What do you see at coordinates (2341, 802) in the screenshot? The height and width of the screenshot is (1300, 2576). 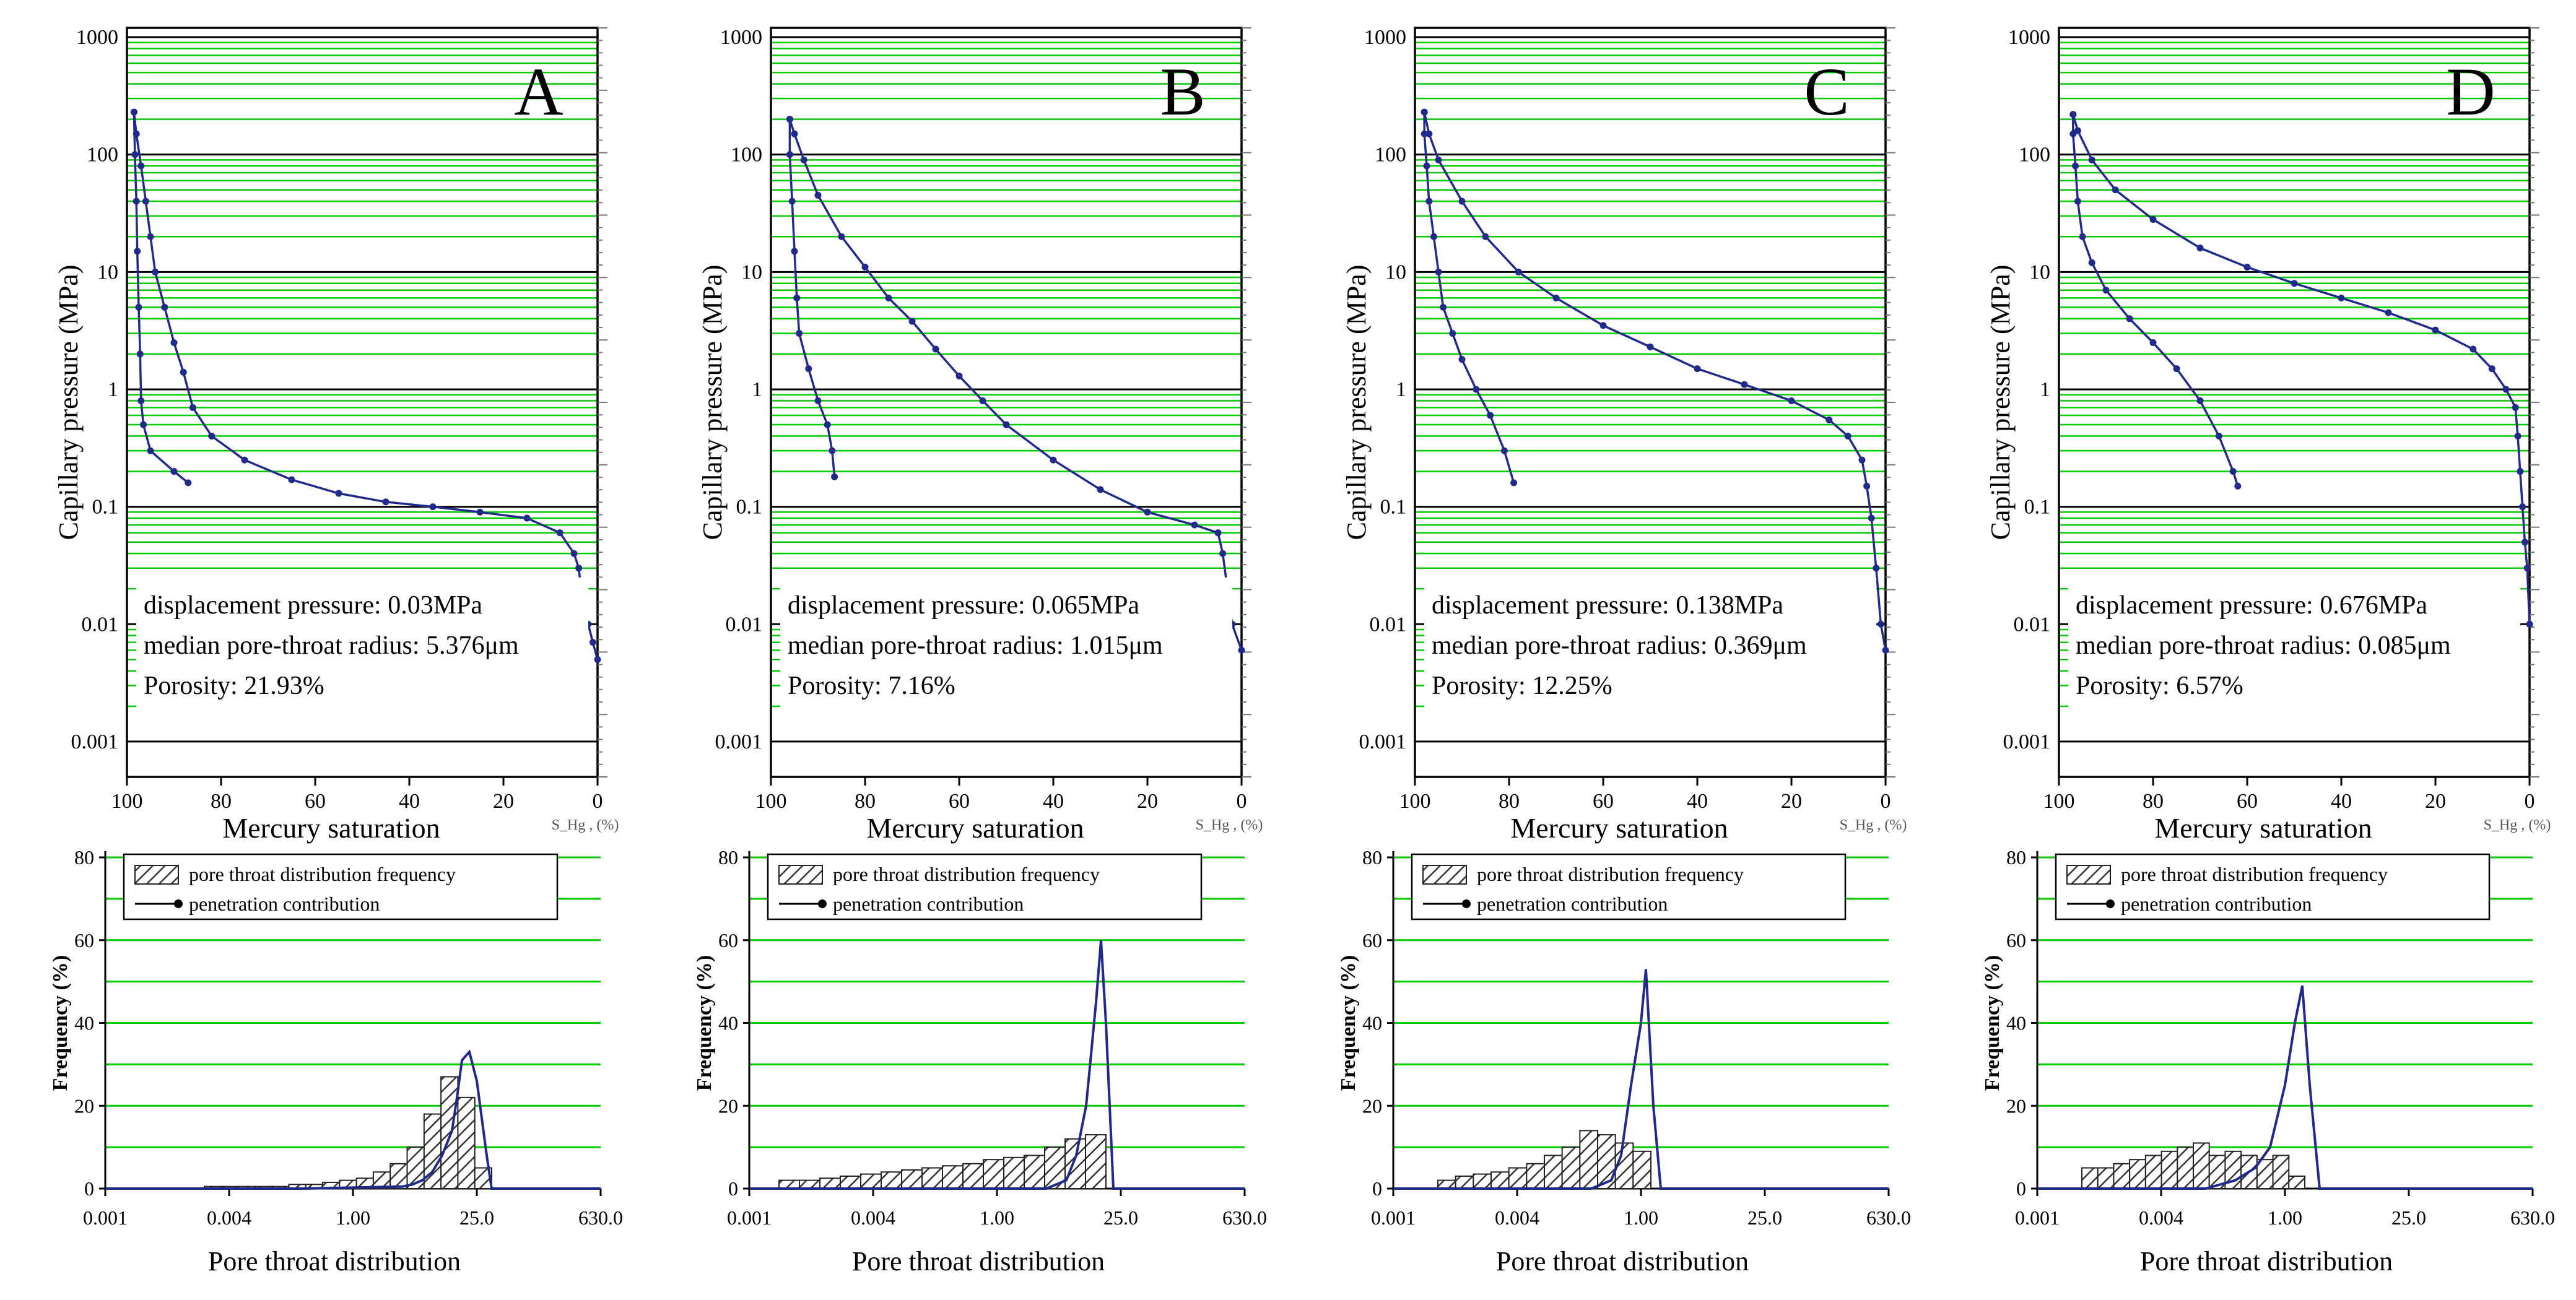 I see `x-tick-label: 40` at bounding box center [2341, 802].